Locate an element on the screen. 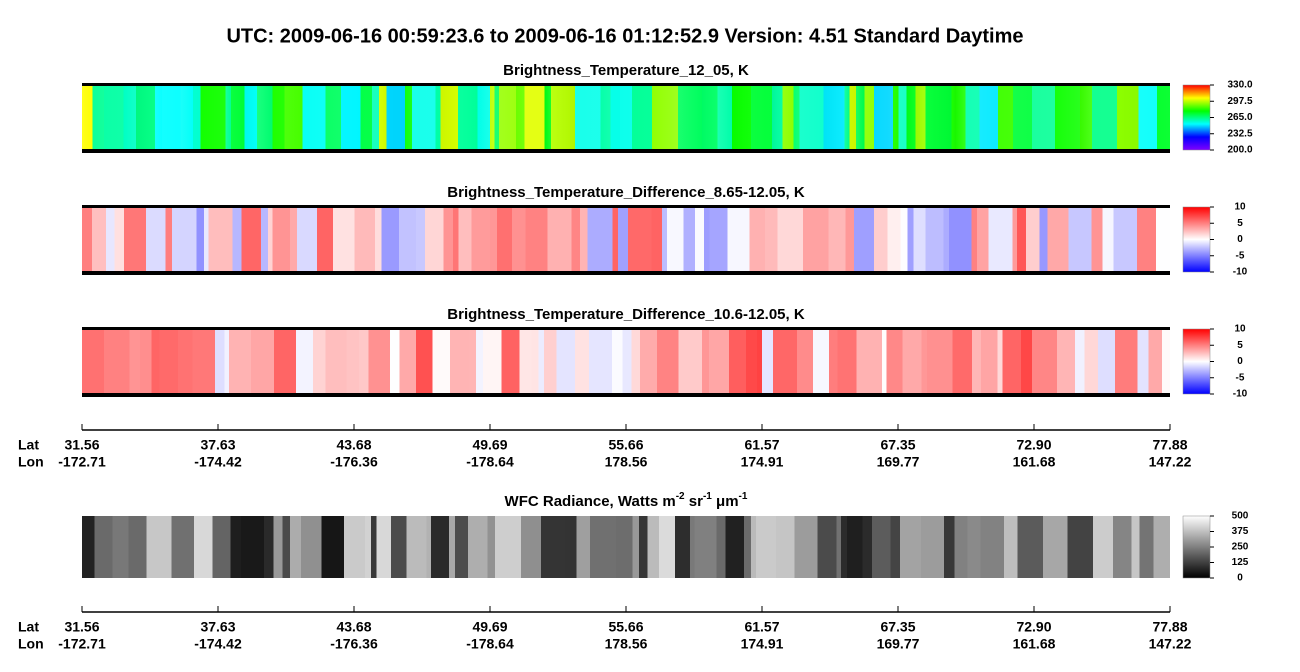 This screenshot has height=672, width=1300. colorbar-label: 500 is located at coordinates (1240, 516).